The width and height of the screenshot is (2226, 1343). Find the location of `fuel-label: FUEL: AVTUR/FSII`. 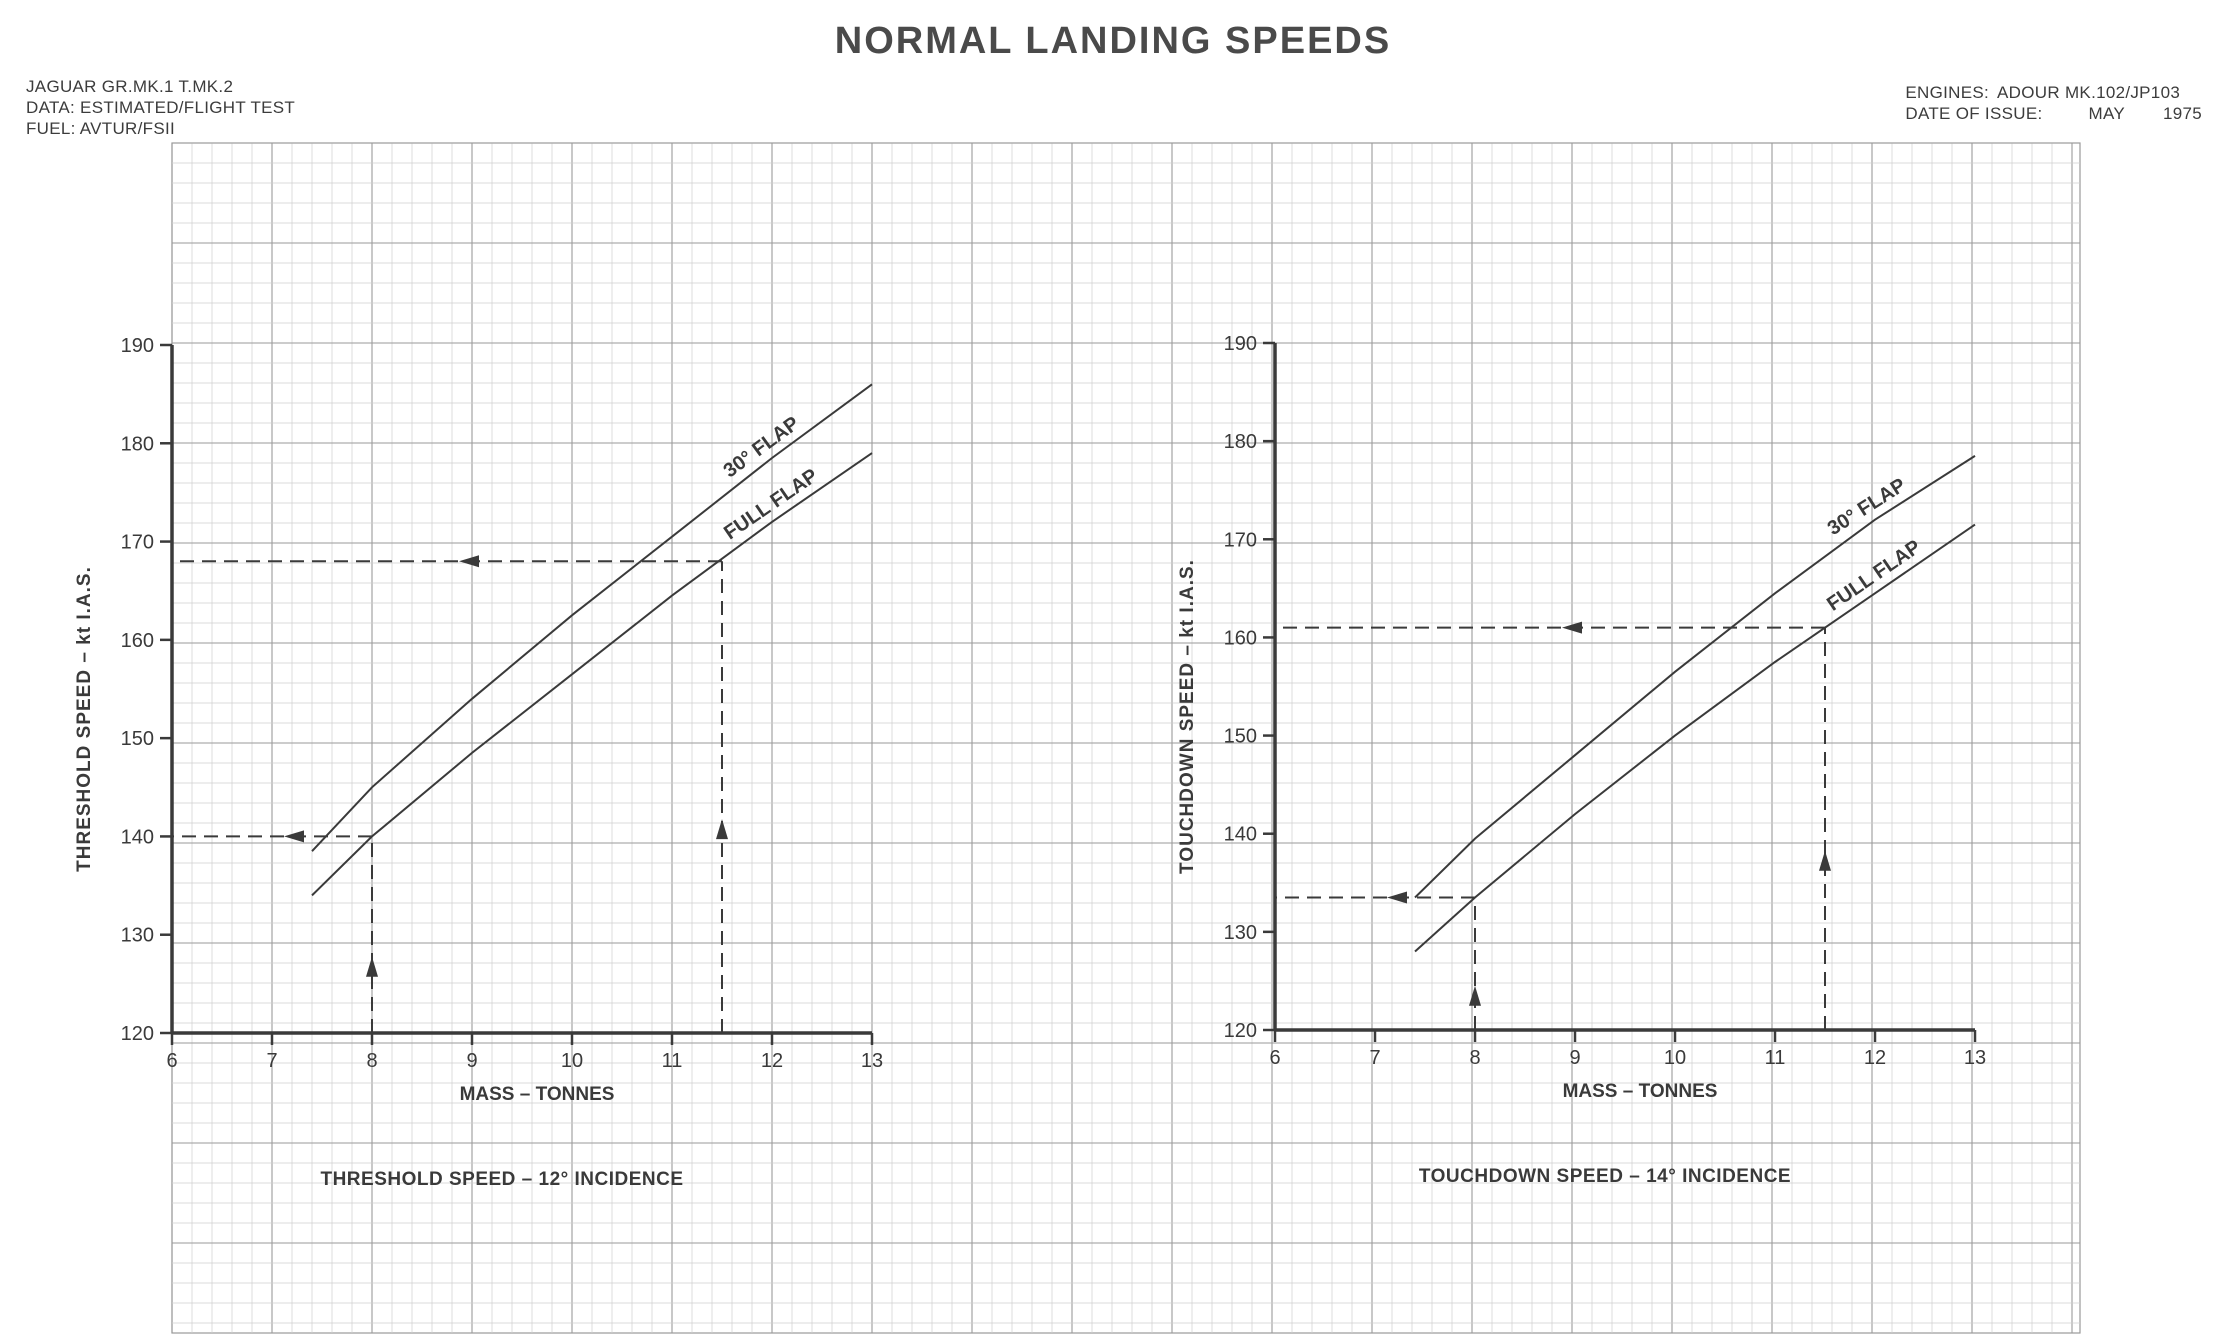

fuel-label: FUEL: AVTUR/FSII is located at coordinates (101, 128).